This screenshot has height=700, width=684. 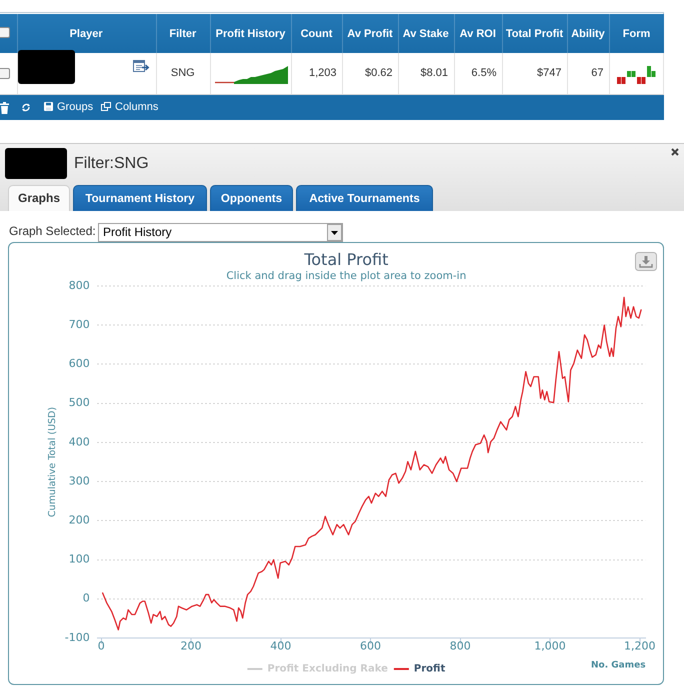 I want to click on text: $747, so click(x=549, y=73).